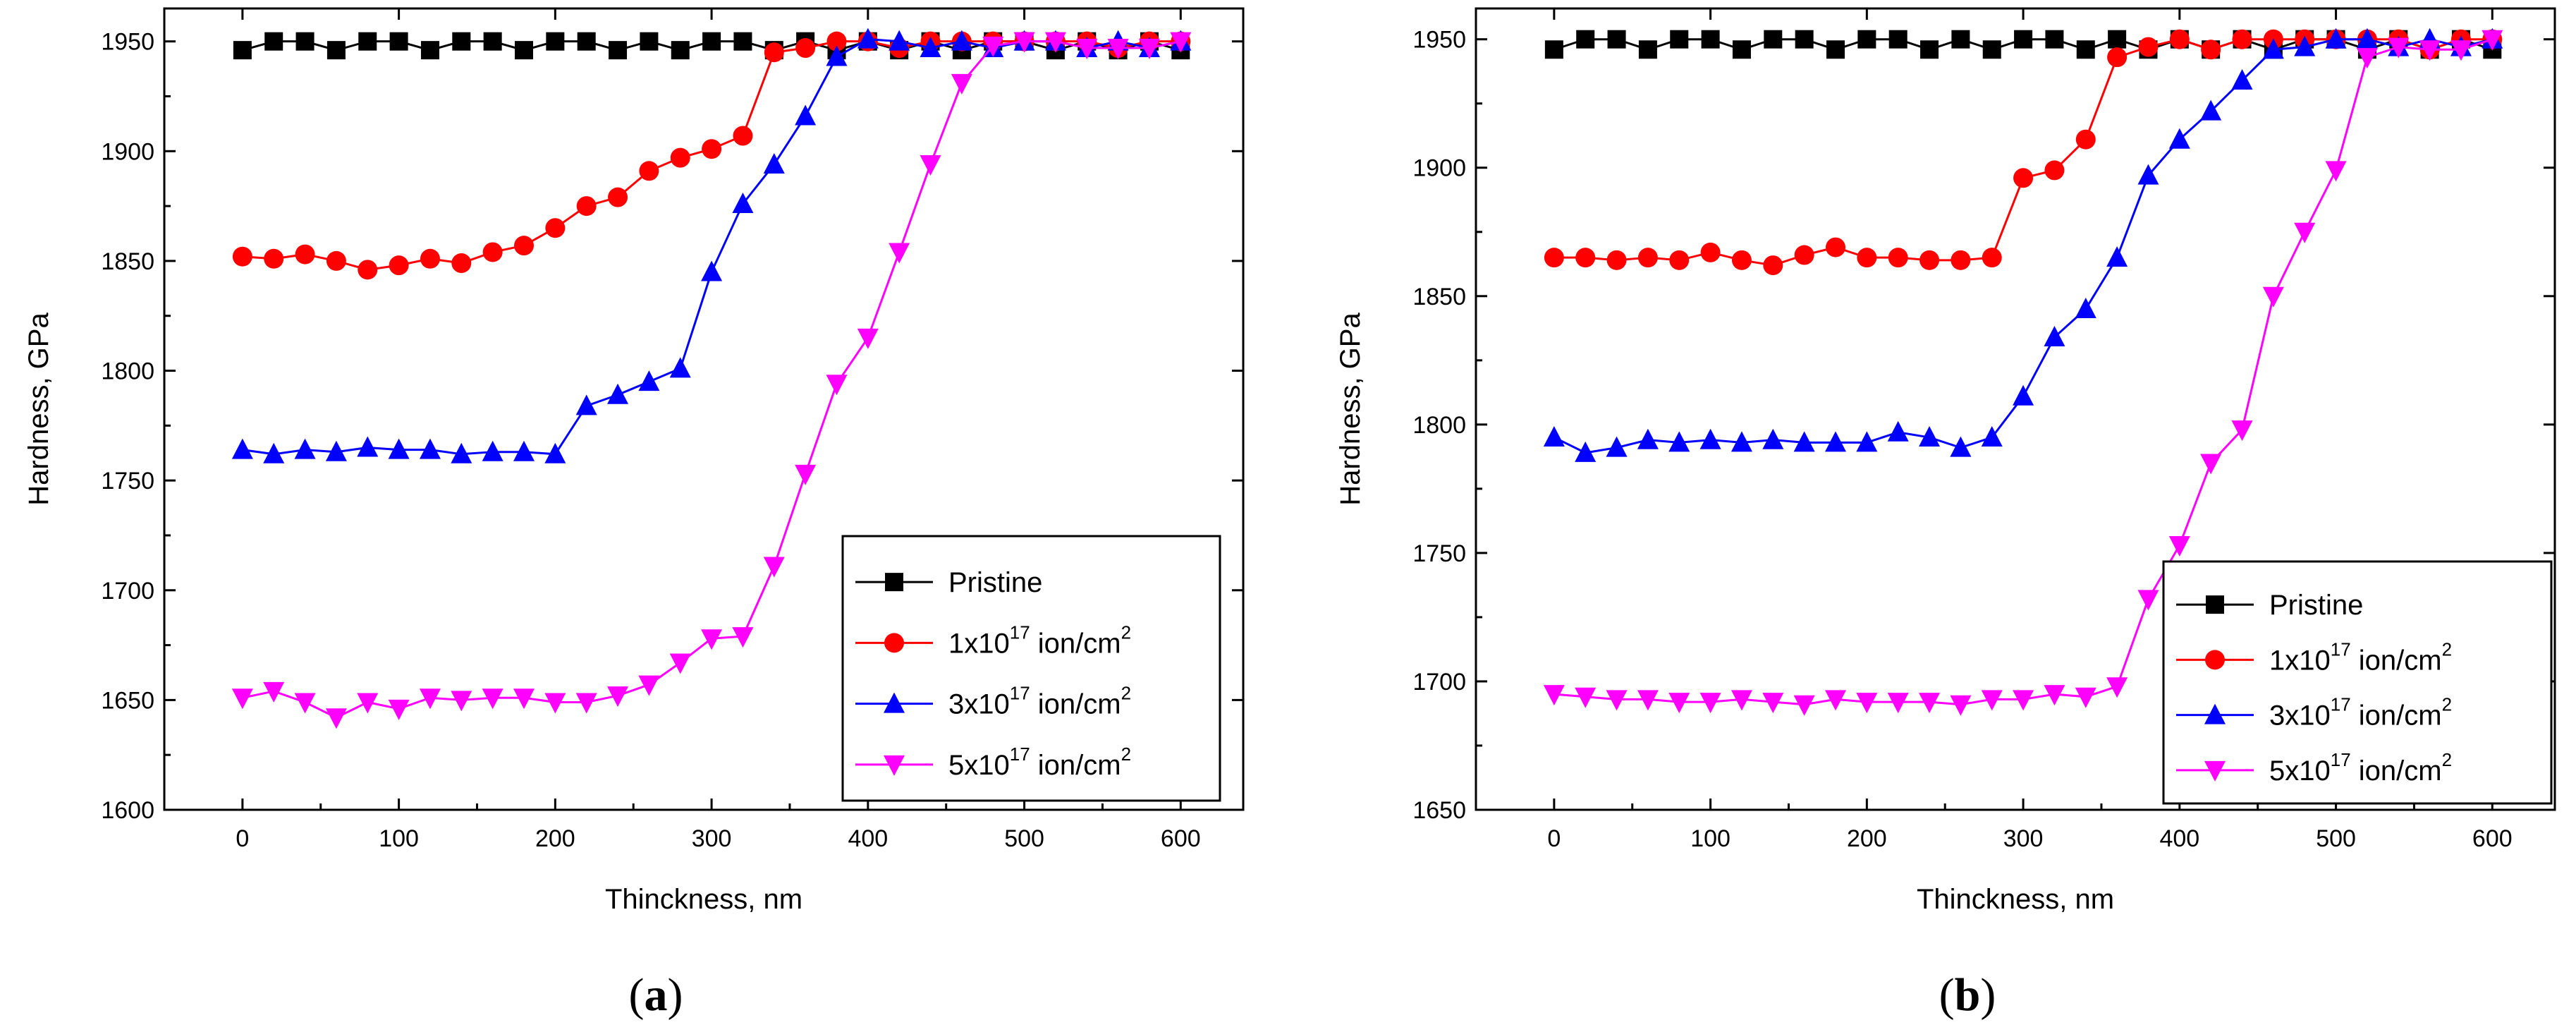  Describe the element at coordinates (243, 838) in the screenshot. I see `x-tick-label: 0` at that location.